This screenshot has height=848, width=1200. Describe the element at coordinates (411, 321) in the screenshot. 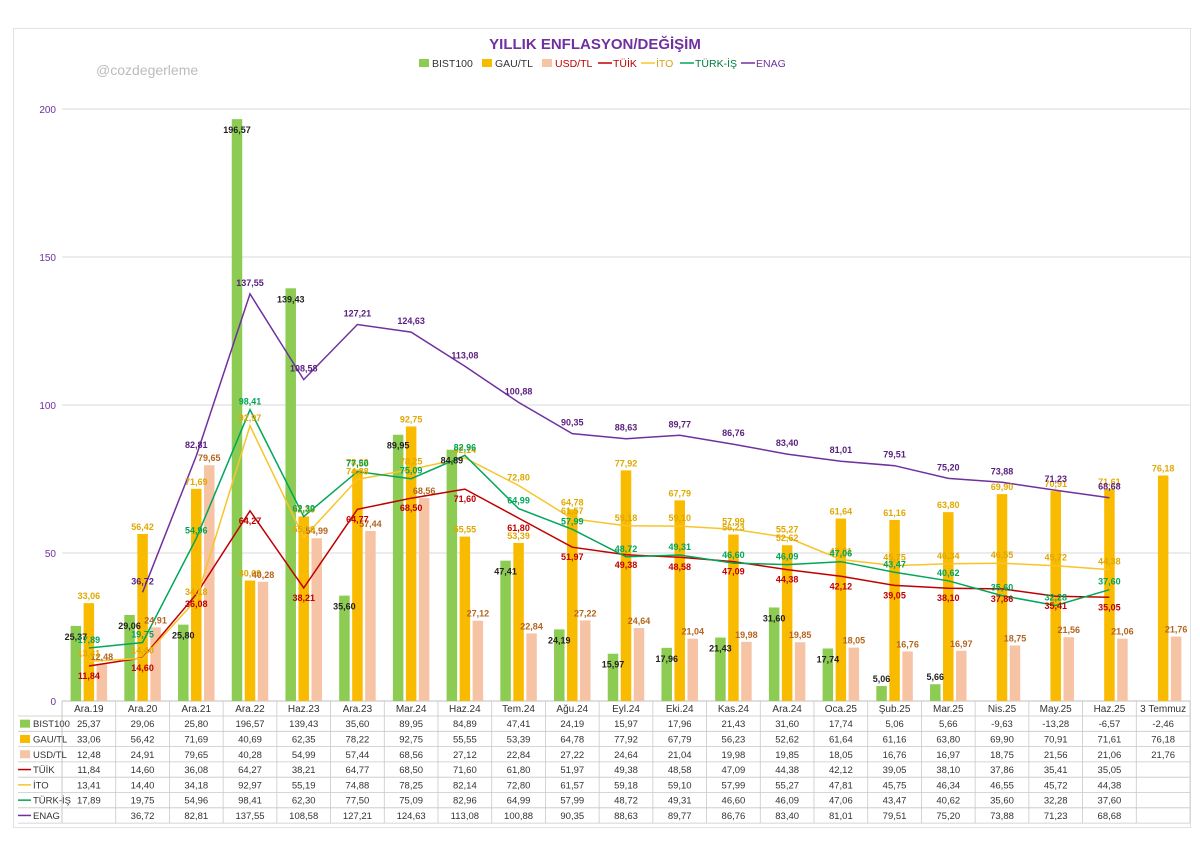

I see `data-label-enag: 124,63` at that location.